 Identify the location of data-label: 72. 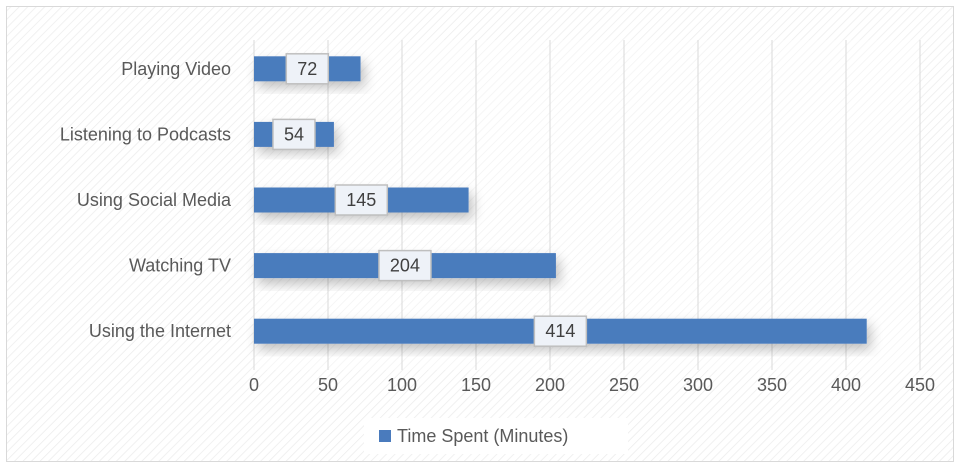
(307, 69).